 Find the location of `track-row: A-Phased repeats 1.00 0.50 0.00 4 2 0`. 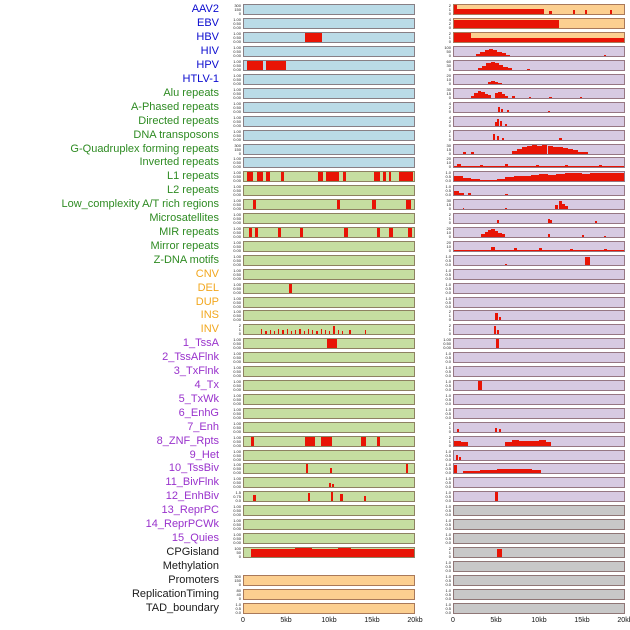

track-row: A-Phased repeats 1.00 0.50 0.00 4 2 0 is located at coordinates (312, 107).